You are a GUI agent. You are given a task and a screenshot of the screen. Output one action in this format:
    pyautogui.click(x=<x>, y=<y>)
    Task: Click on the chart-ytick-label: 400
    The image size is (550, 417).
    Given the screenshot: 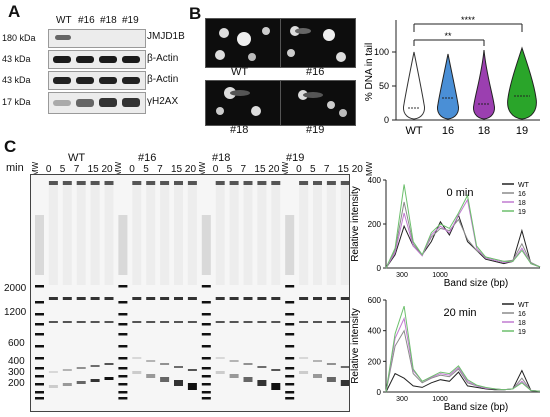 What is the action you would take?
    pyautogui.click(x=375, y=331)
    